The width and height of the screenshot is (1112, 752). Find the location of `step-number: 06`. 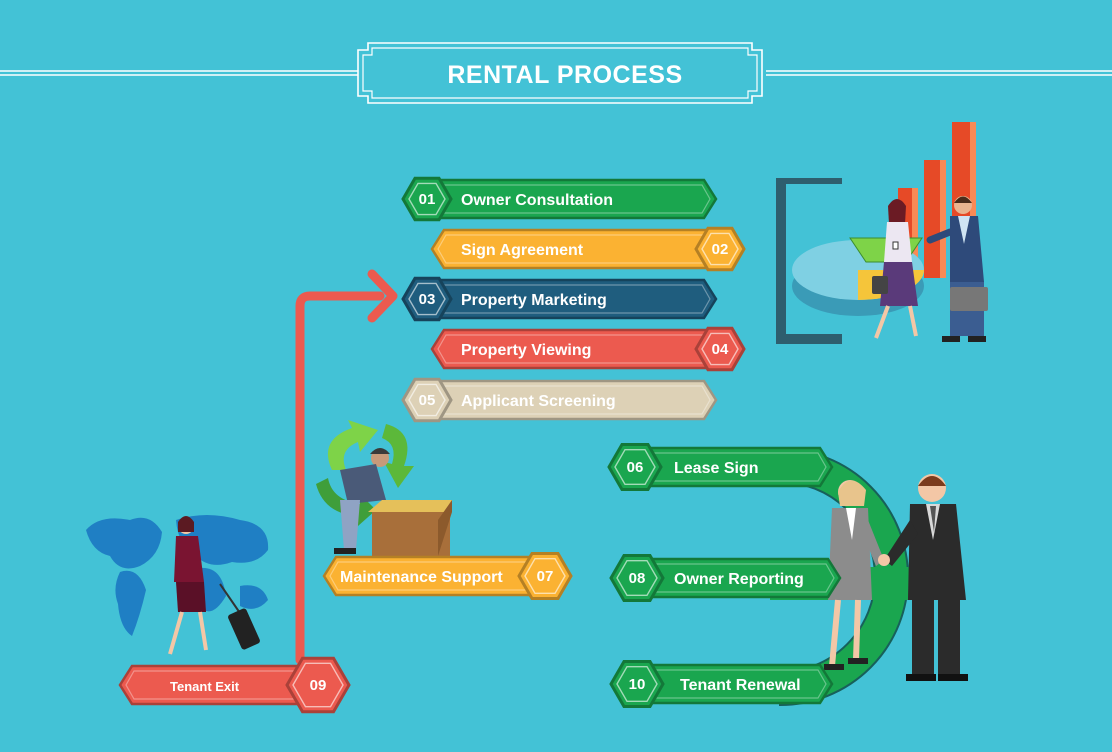

step-number: 06 is located at coordinates (635, 467).